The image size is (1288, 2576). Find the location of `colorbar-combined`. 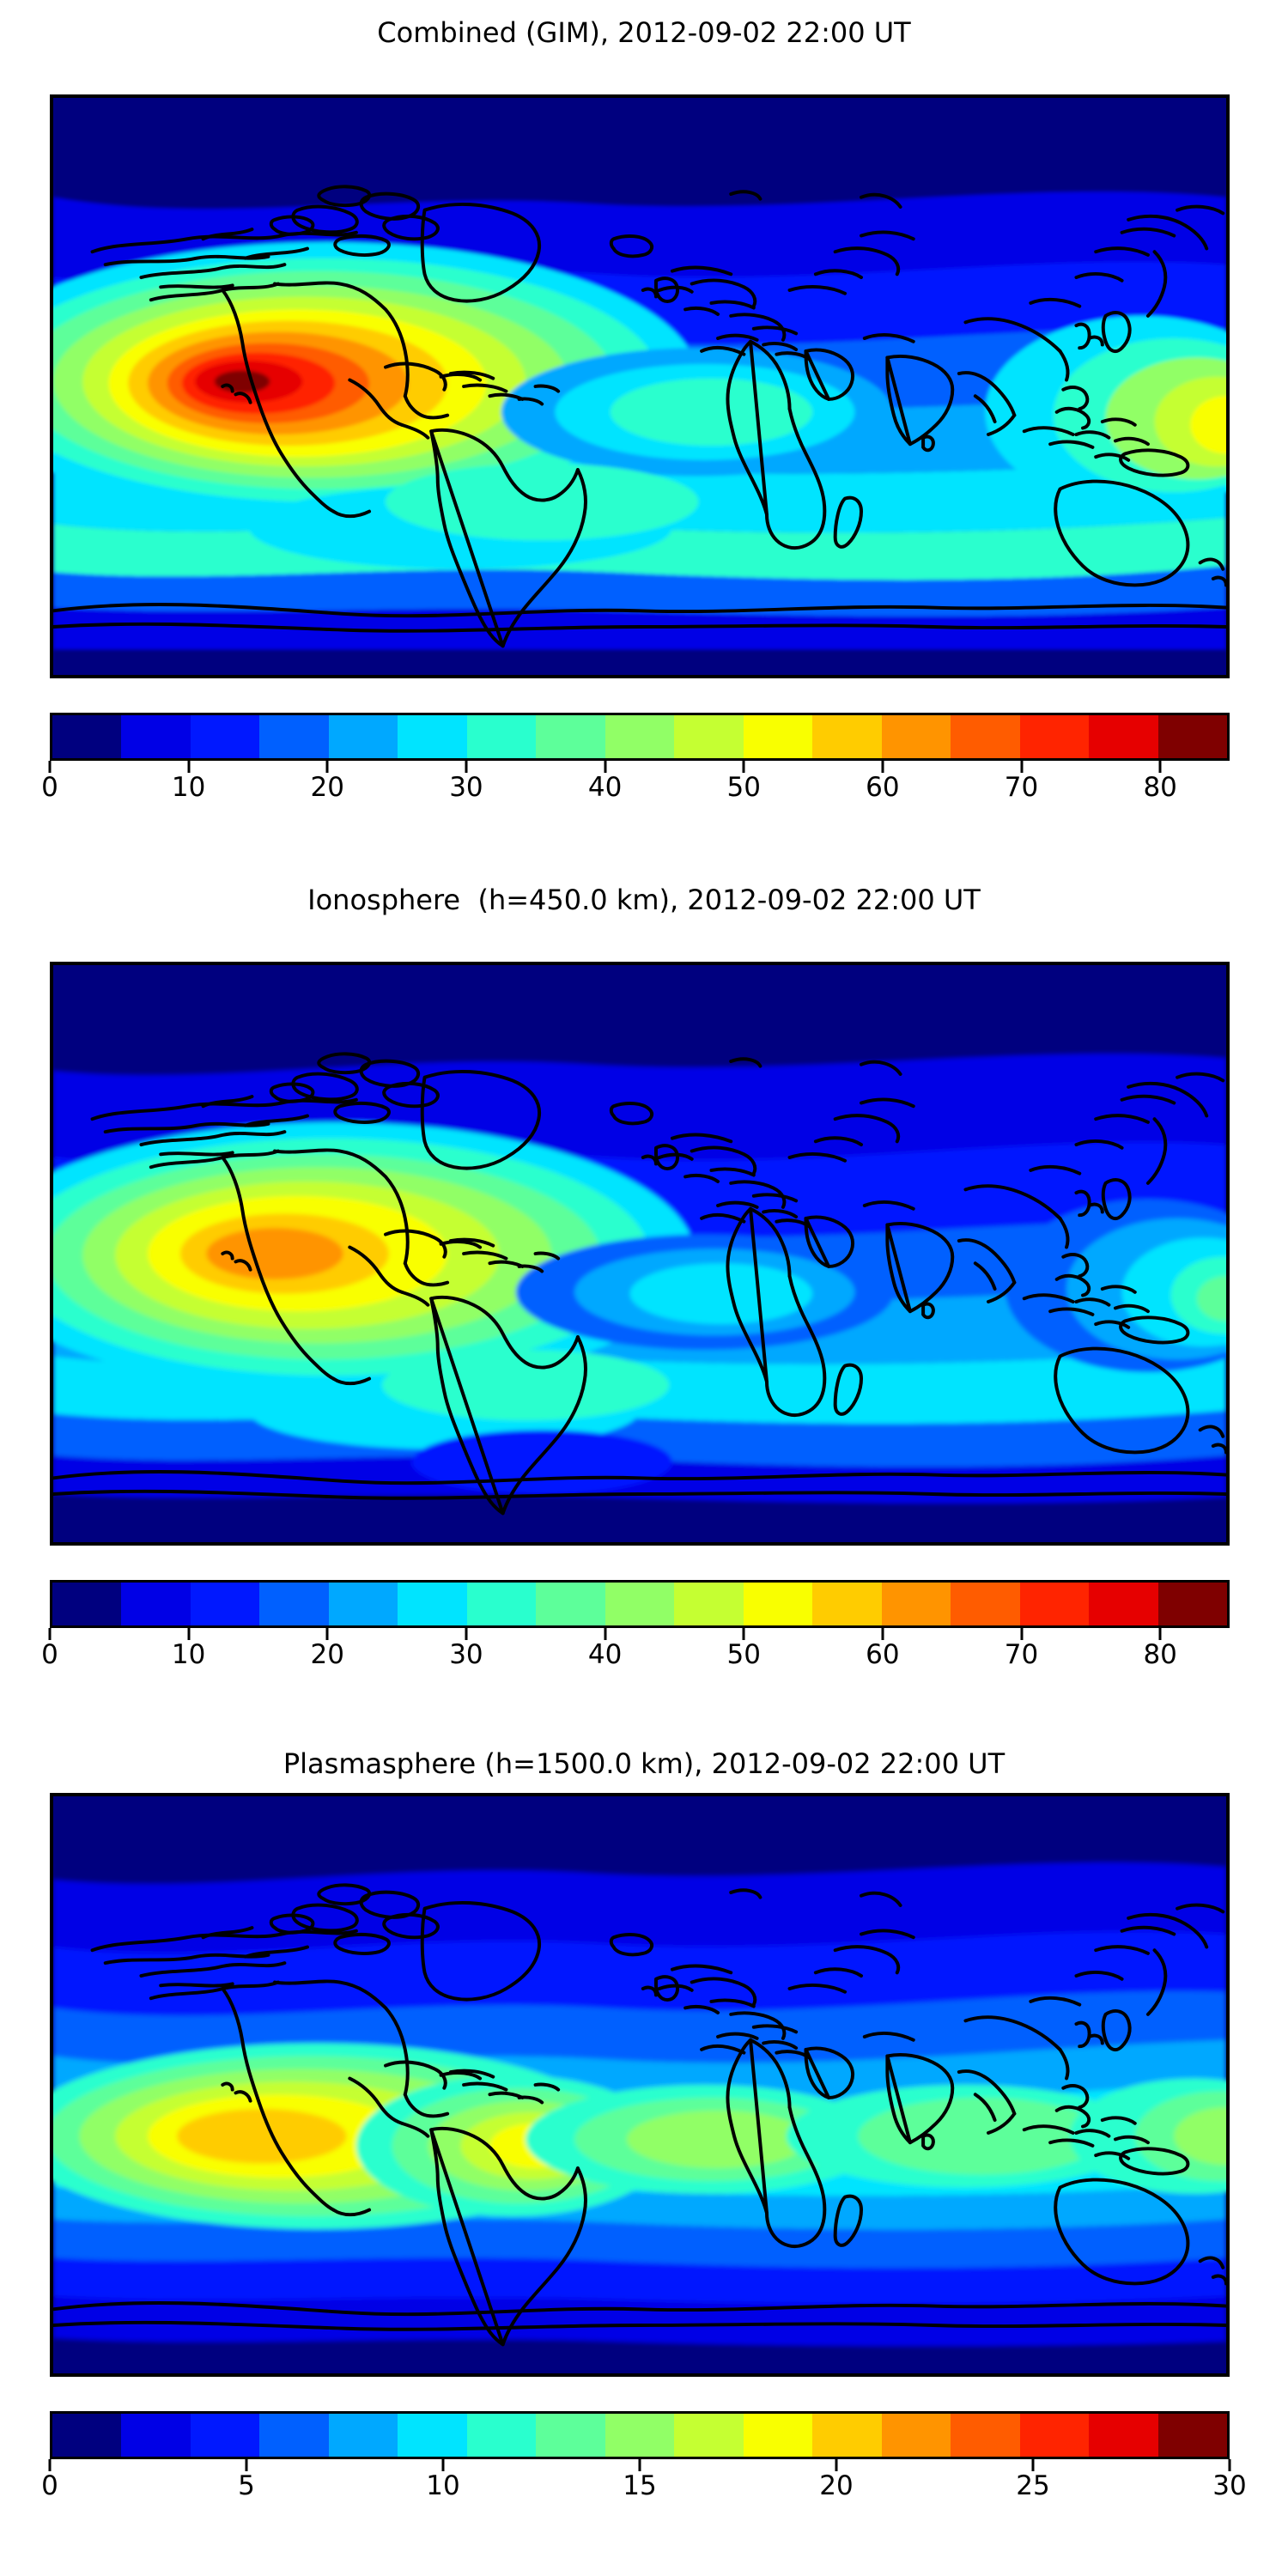

colorbar-combined is located at coordinates (640, 737).